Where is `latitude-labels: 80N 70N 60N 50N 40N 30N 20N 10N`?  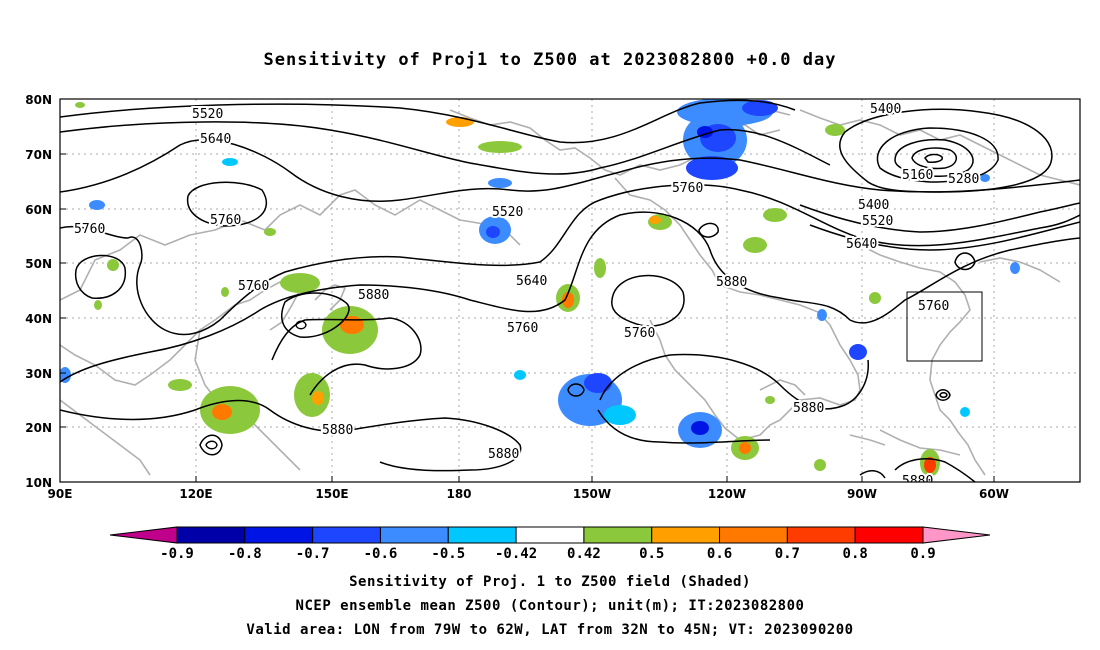
latitude-labels: 80N 70N 60N 50N 40N 30N 20N 10N is located at coordinates (38, 291).